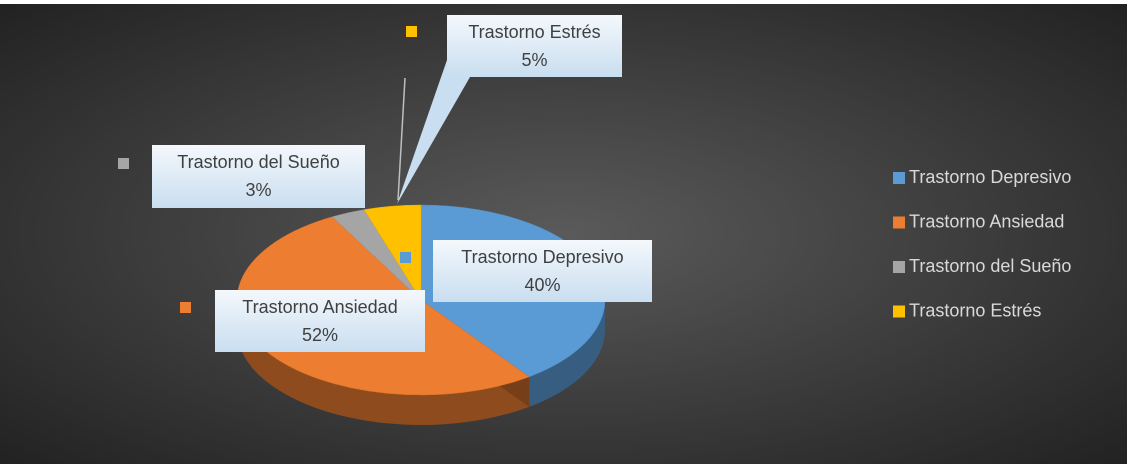 This screenshot has width=1127, height=468. Describe the element at coordinates (320, 335) in the screenshot. I see `data-label-value: 52%` at that location.